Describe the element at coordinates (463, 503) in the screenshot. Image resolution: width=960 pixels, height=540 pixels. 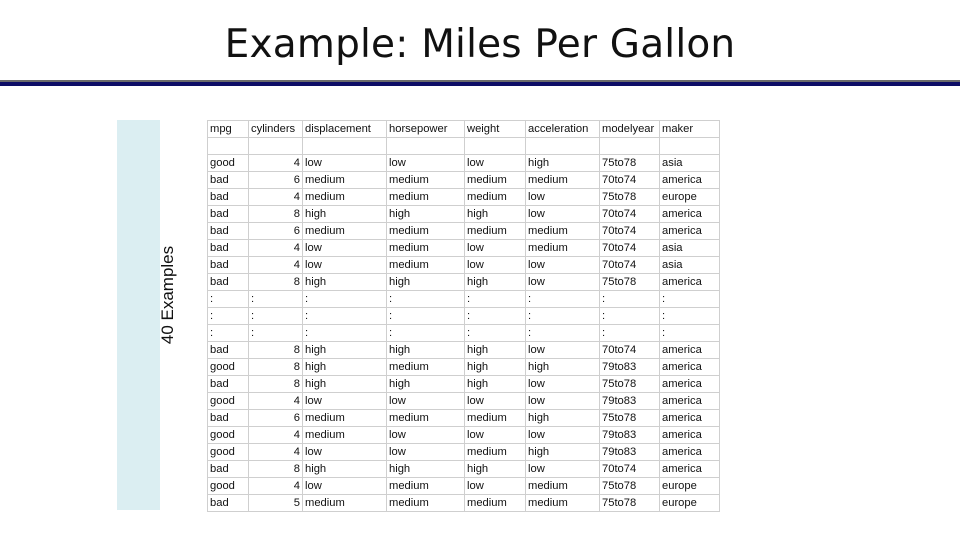
I see `table-row: bad 5 medium medium medium medium 75to78 europe` at that location.